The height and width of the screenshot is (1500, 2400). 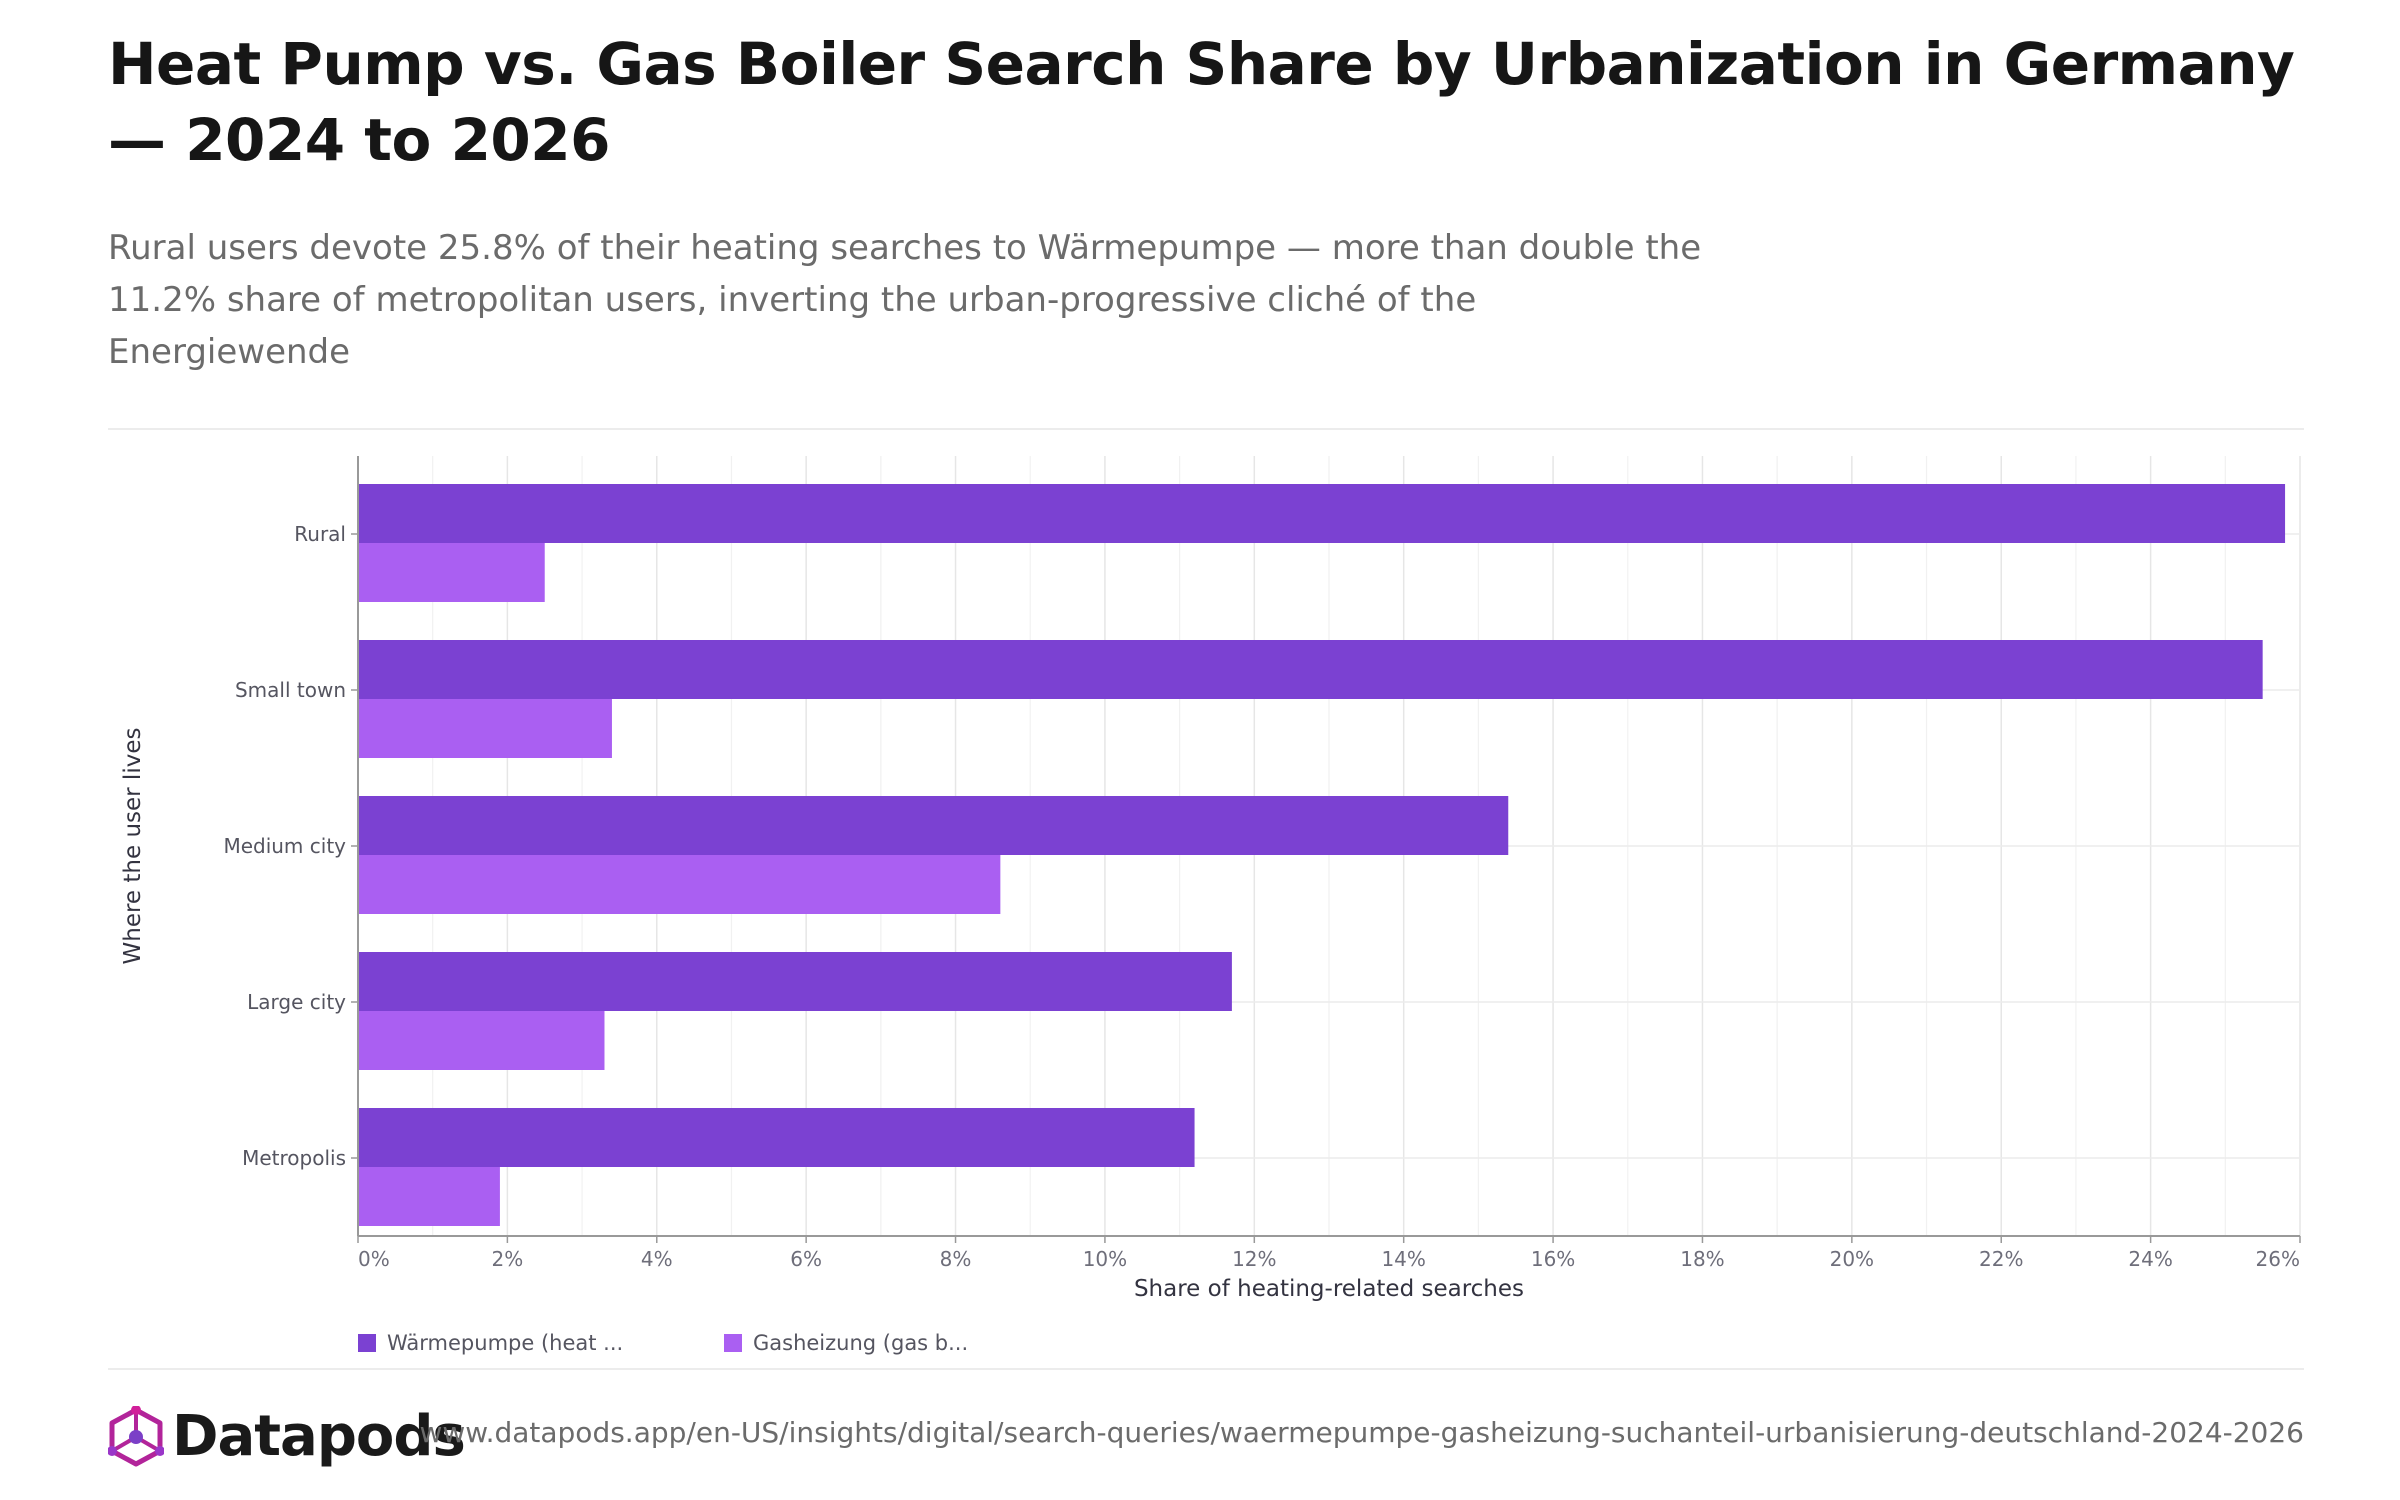 I want to click on x-tick-label: 6%, so click(x=806, y=1259).